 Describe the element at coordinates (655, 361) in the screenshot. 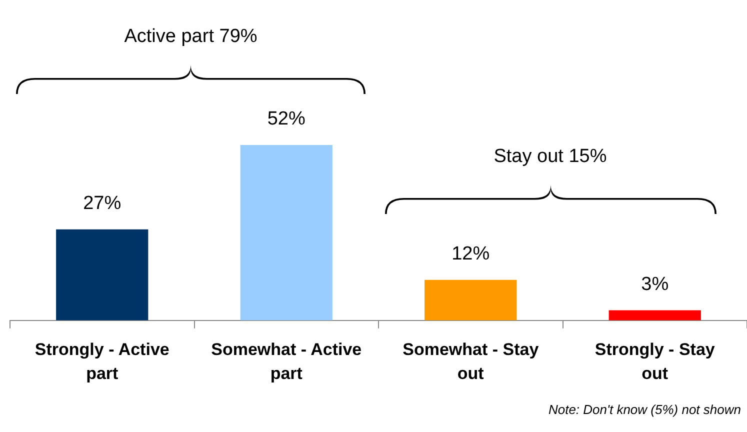

I see `x-tick-label: Strongly - Stay out` at that location.